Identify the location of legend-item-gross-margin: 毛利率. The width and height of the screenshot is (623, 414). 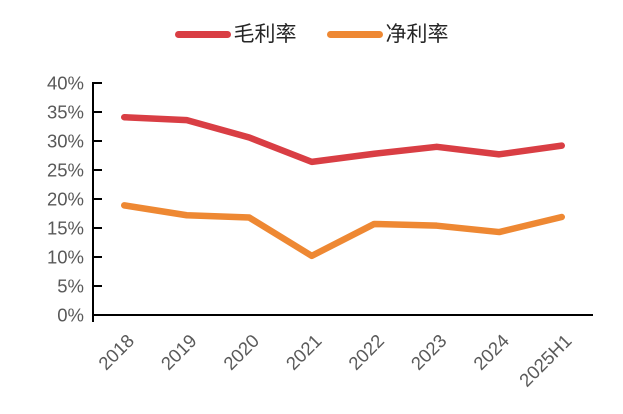
(235, 34).